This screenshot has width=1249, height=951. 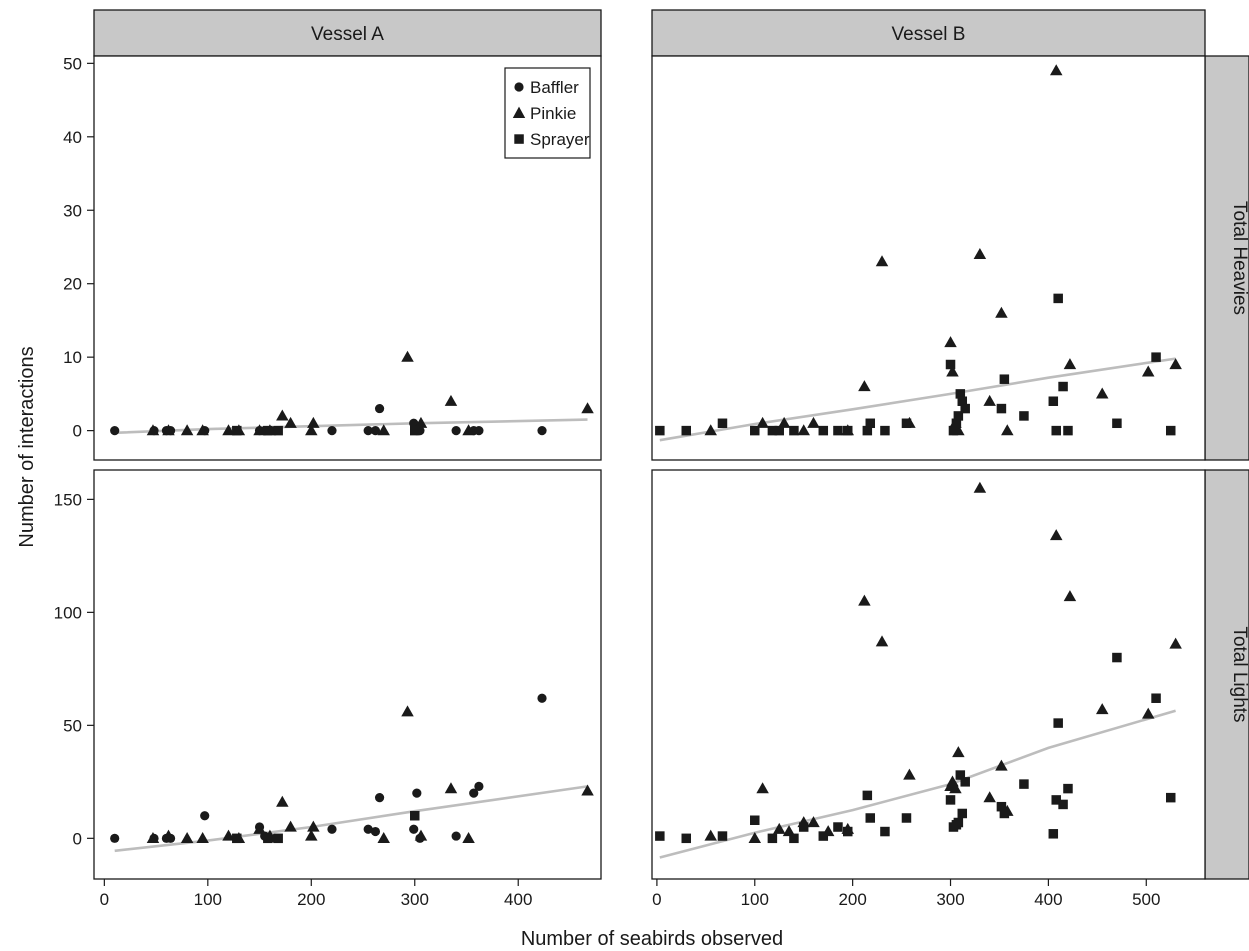 I want to click on x-axis-title: Number of seabirds observed, so click(x=652, y=939).